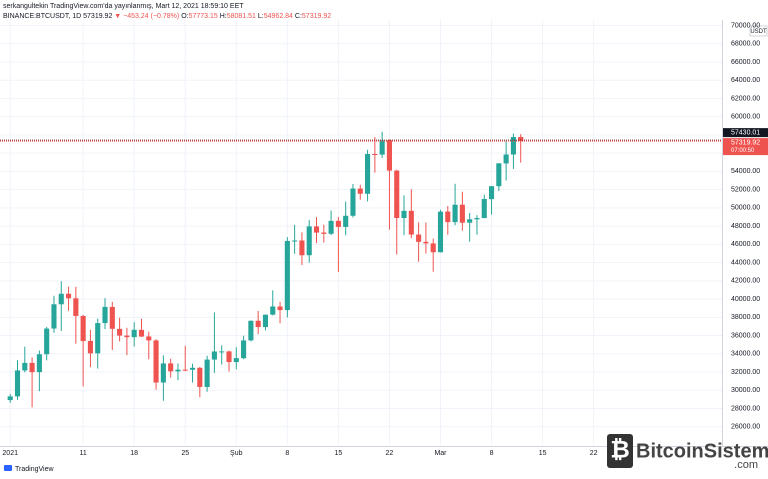  Describe the element at coordinates (745, 317) in the screenshot. I see `y-tick-label: 38000.00` at that location.